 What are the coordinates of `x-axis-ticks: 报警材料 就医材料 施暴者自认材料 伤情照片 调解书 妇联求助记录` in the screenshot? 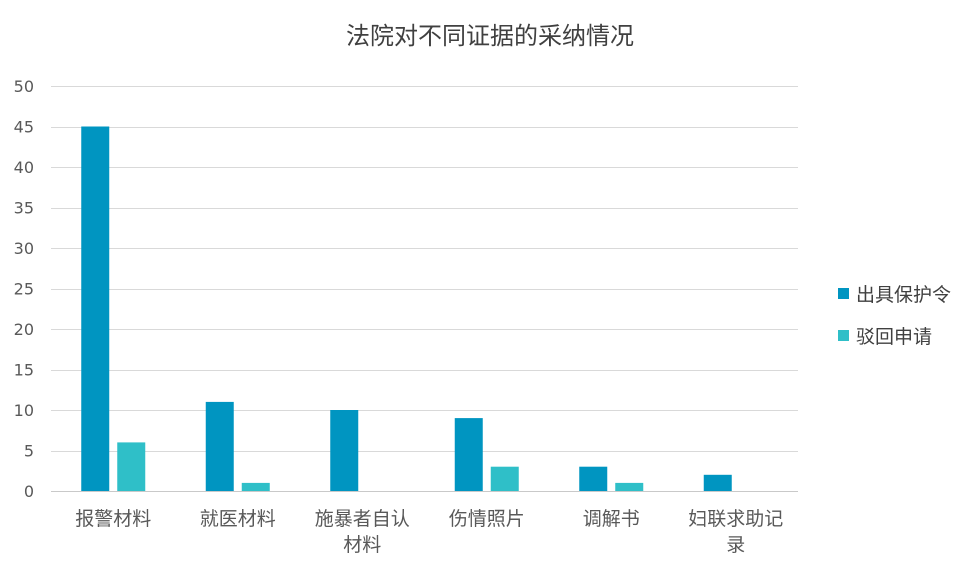 It's located at (429, 532).